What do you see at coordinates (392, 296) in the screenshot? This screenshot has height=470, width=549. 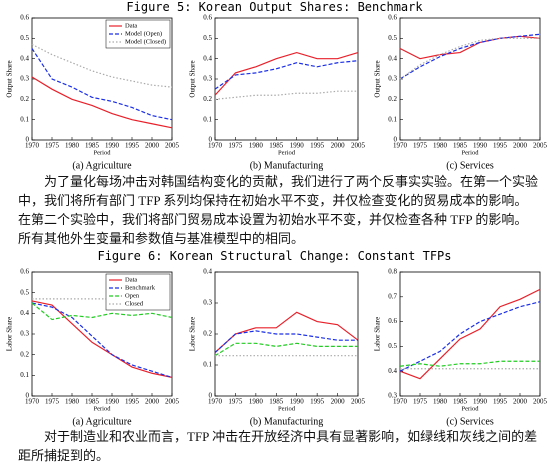 I see `y-tick-label: 0.7` at bounding box center [392, 296].